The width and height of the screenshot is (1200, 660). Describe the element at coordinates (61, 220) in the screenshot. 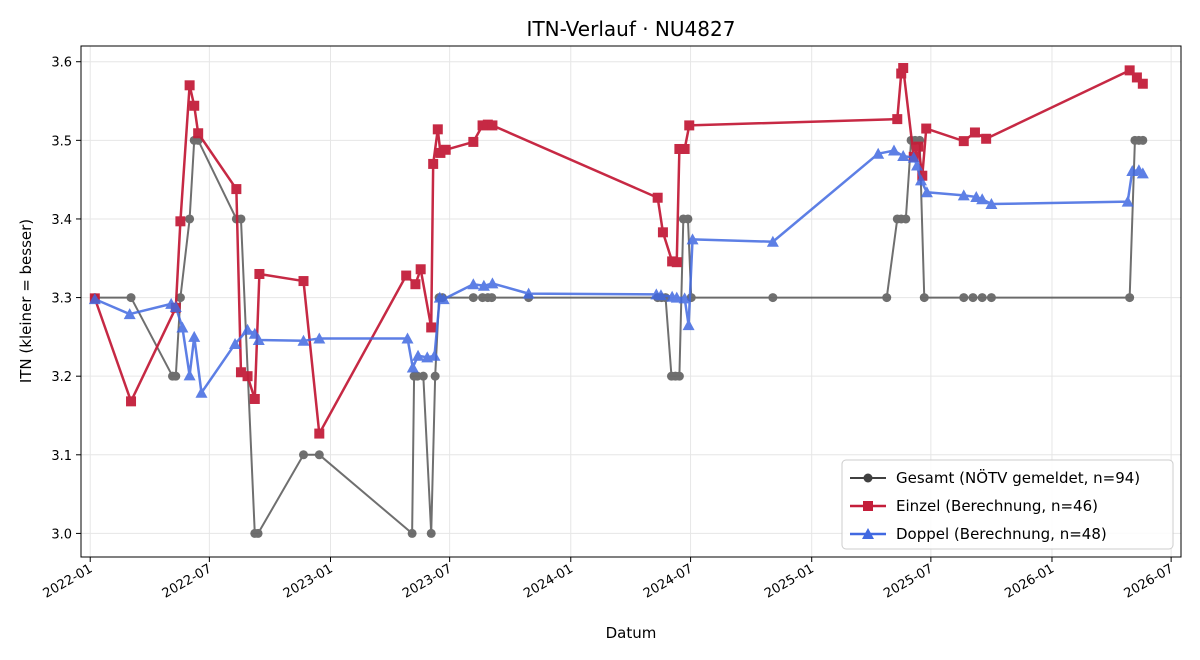

I see `y-tick-label: 3.4` at that location.